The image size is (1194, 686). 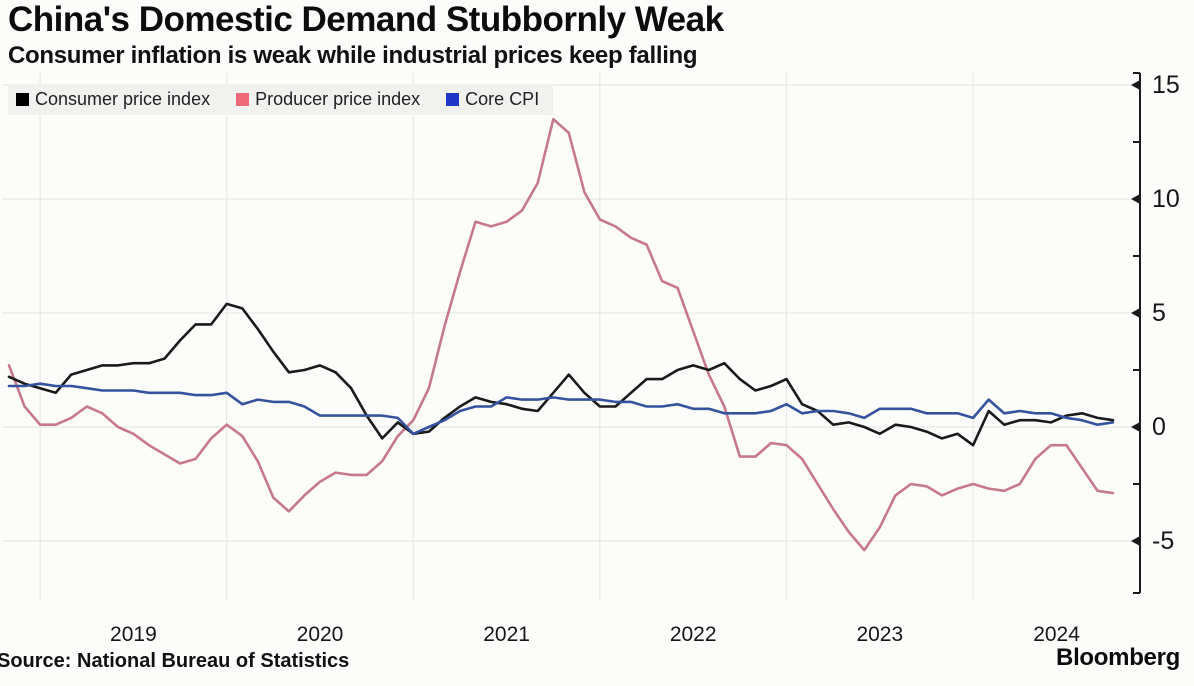 I want to click on bloomberg-logo: Bloomberg, so click(x=1118, y=657).